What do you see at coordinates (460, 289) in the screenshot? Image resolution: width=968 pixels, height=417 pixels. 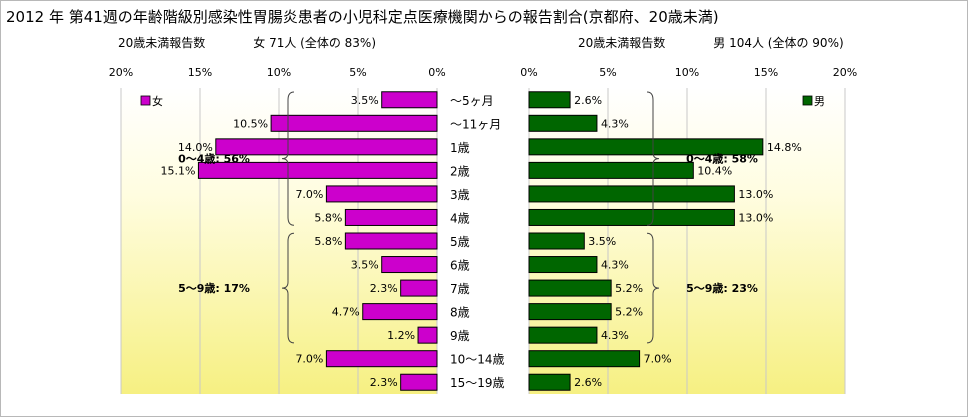 I see `age-category-label: 7歳` at bounding box center [460, 289].